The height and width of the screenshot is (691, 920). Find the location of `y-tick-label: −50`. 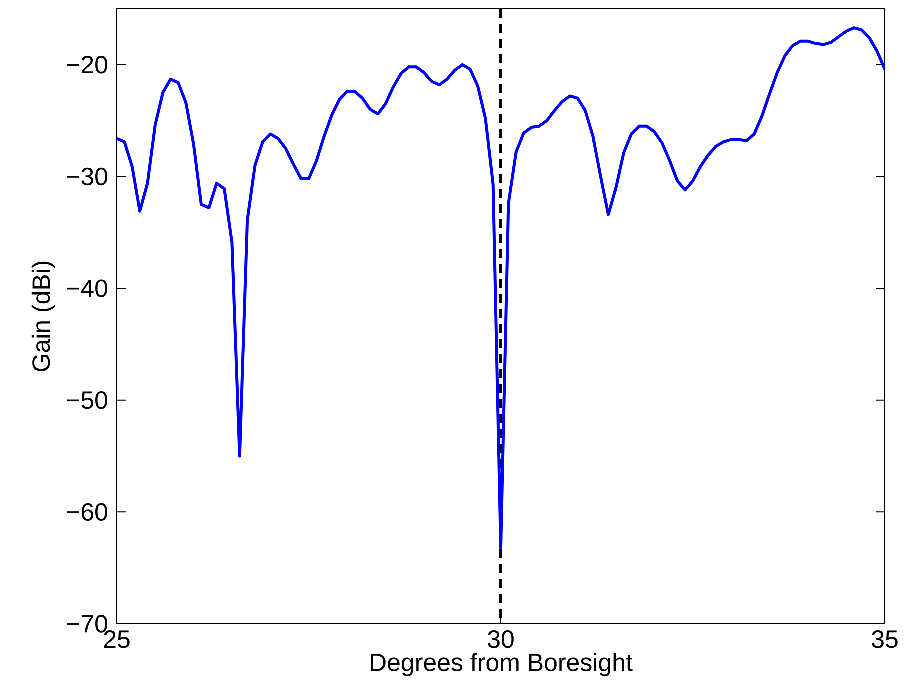

y-tick-label: −50 is located at coordinates (87, 401).